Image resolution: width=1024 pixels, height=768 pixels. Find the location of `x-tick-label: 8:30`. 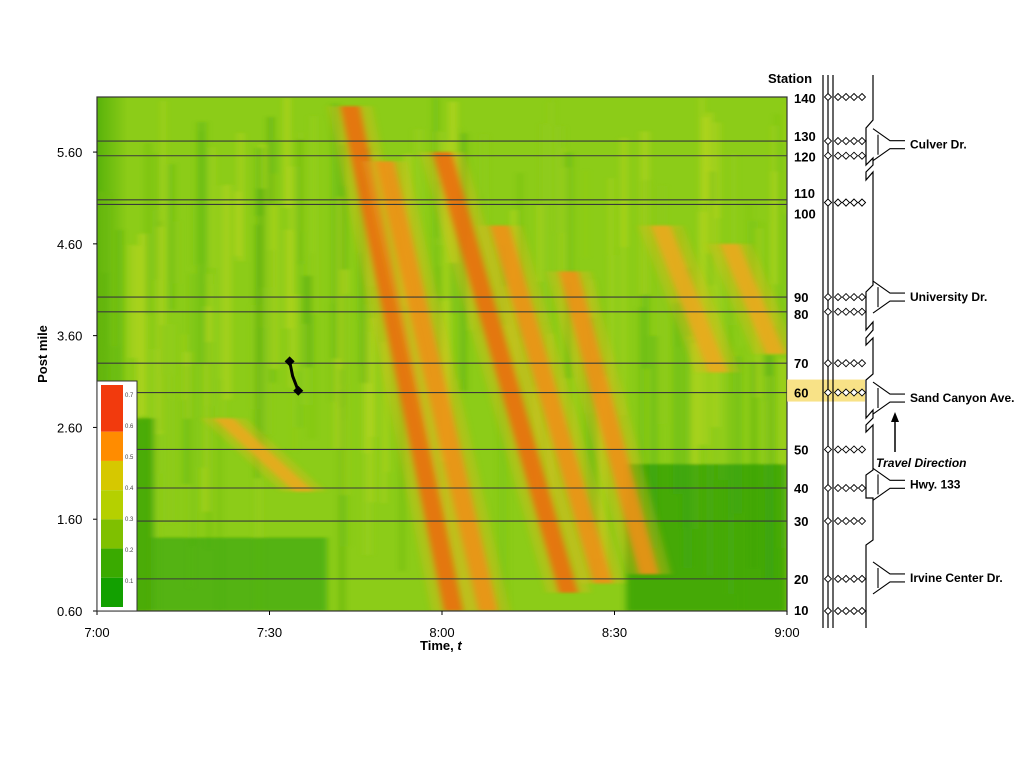

x-tick-label: 8:30 is located at coordinates (614, 632).